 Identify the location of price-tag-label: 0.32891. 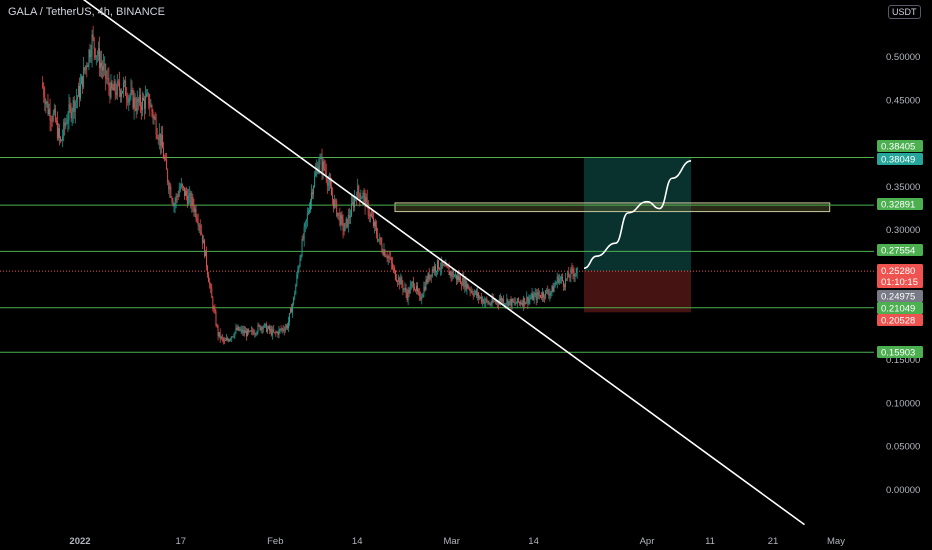
(898, 205).